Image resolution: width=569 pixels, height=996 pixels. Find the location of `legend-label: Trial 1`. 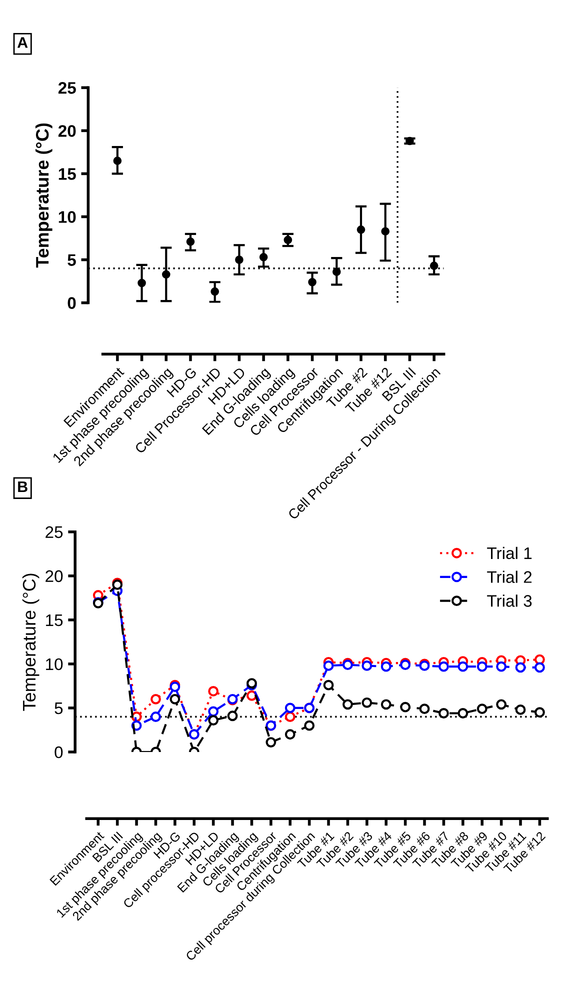

legend-label: Trial 1 is located at coordinates (509, 553).